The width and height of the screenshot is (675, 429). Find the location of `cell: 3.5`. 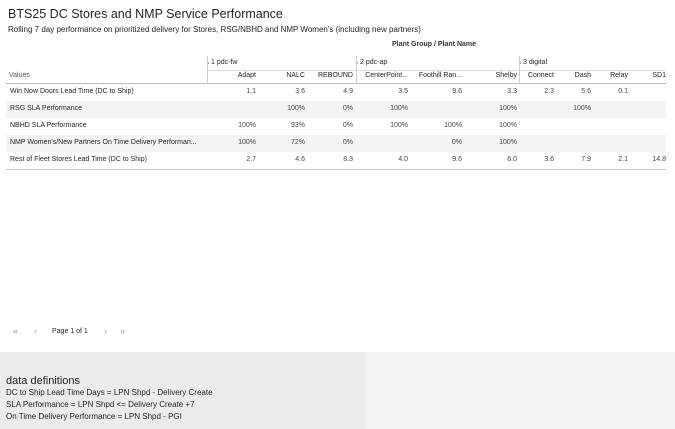

cell: 3.5 is located at coordinates (403, 91).